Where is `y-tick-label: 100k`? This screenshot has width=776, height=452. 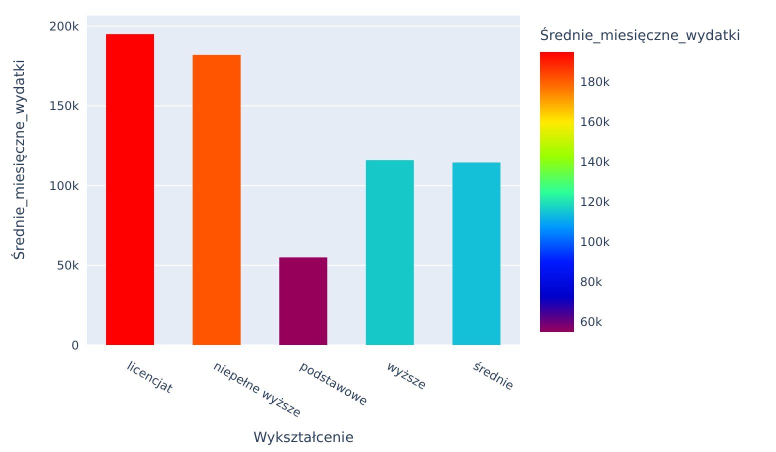
y-tick-label: 100k is located at coordinates (64, 185).